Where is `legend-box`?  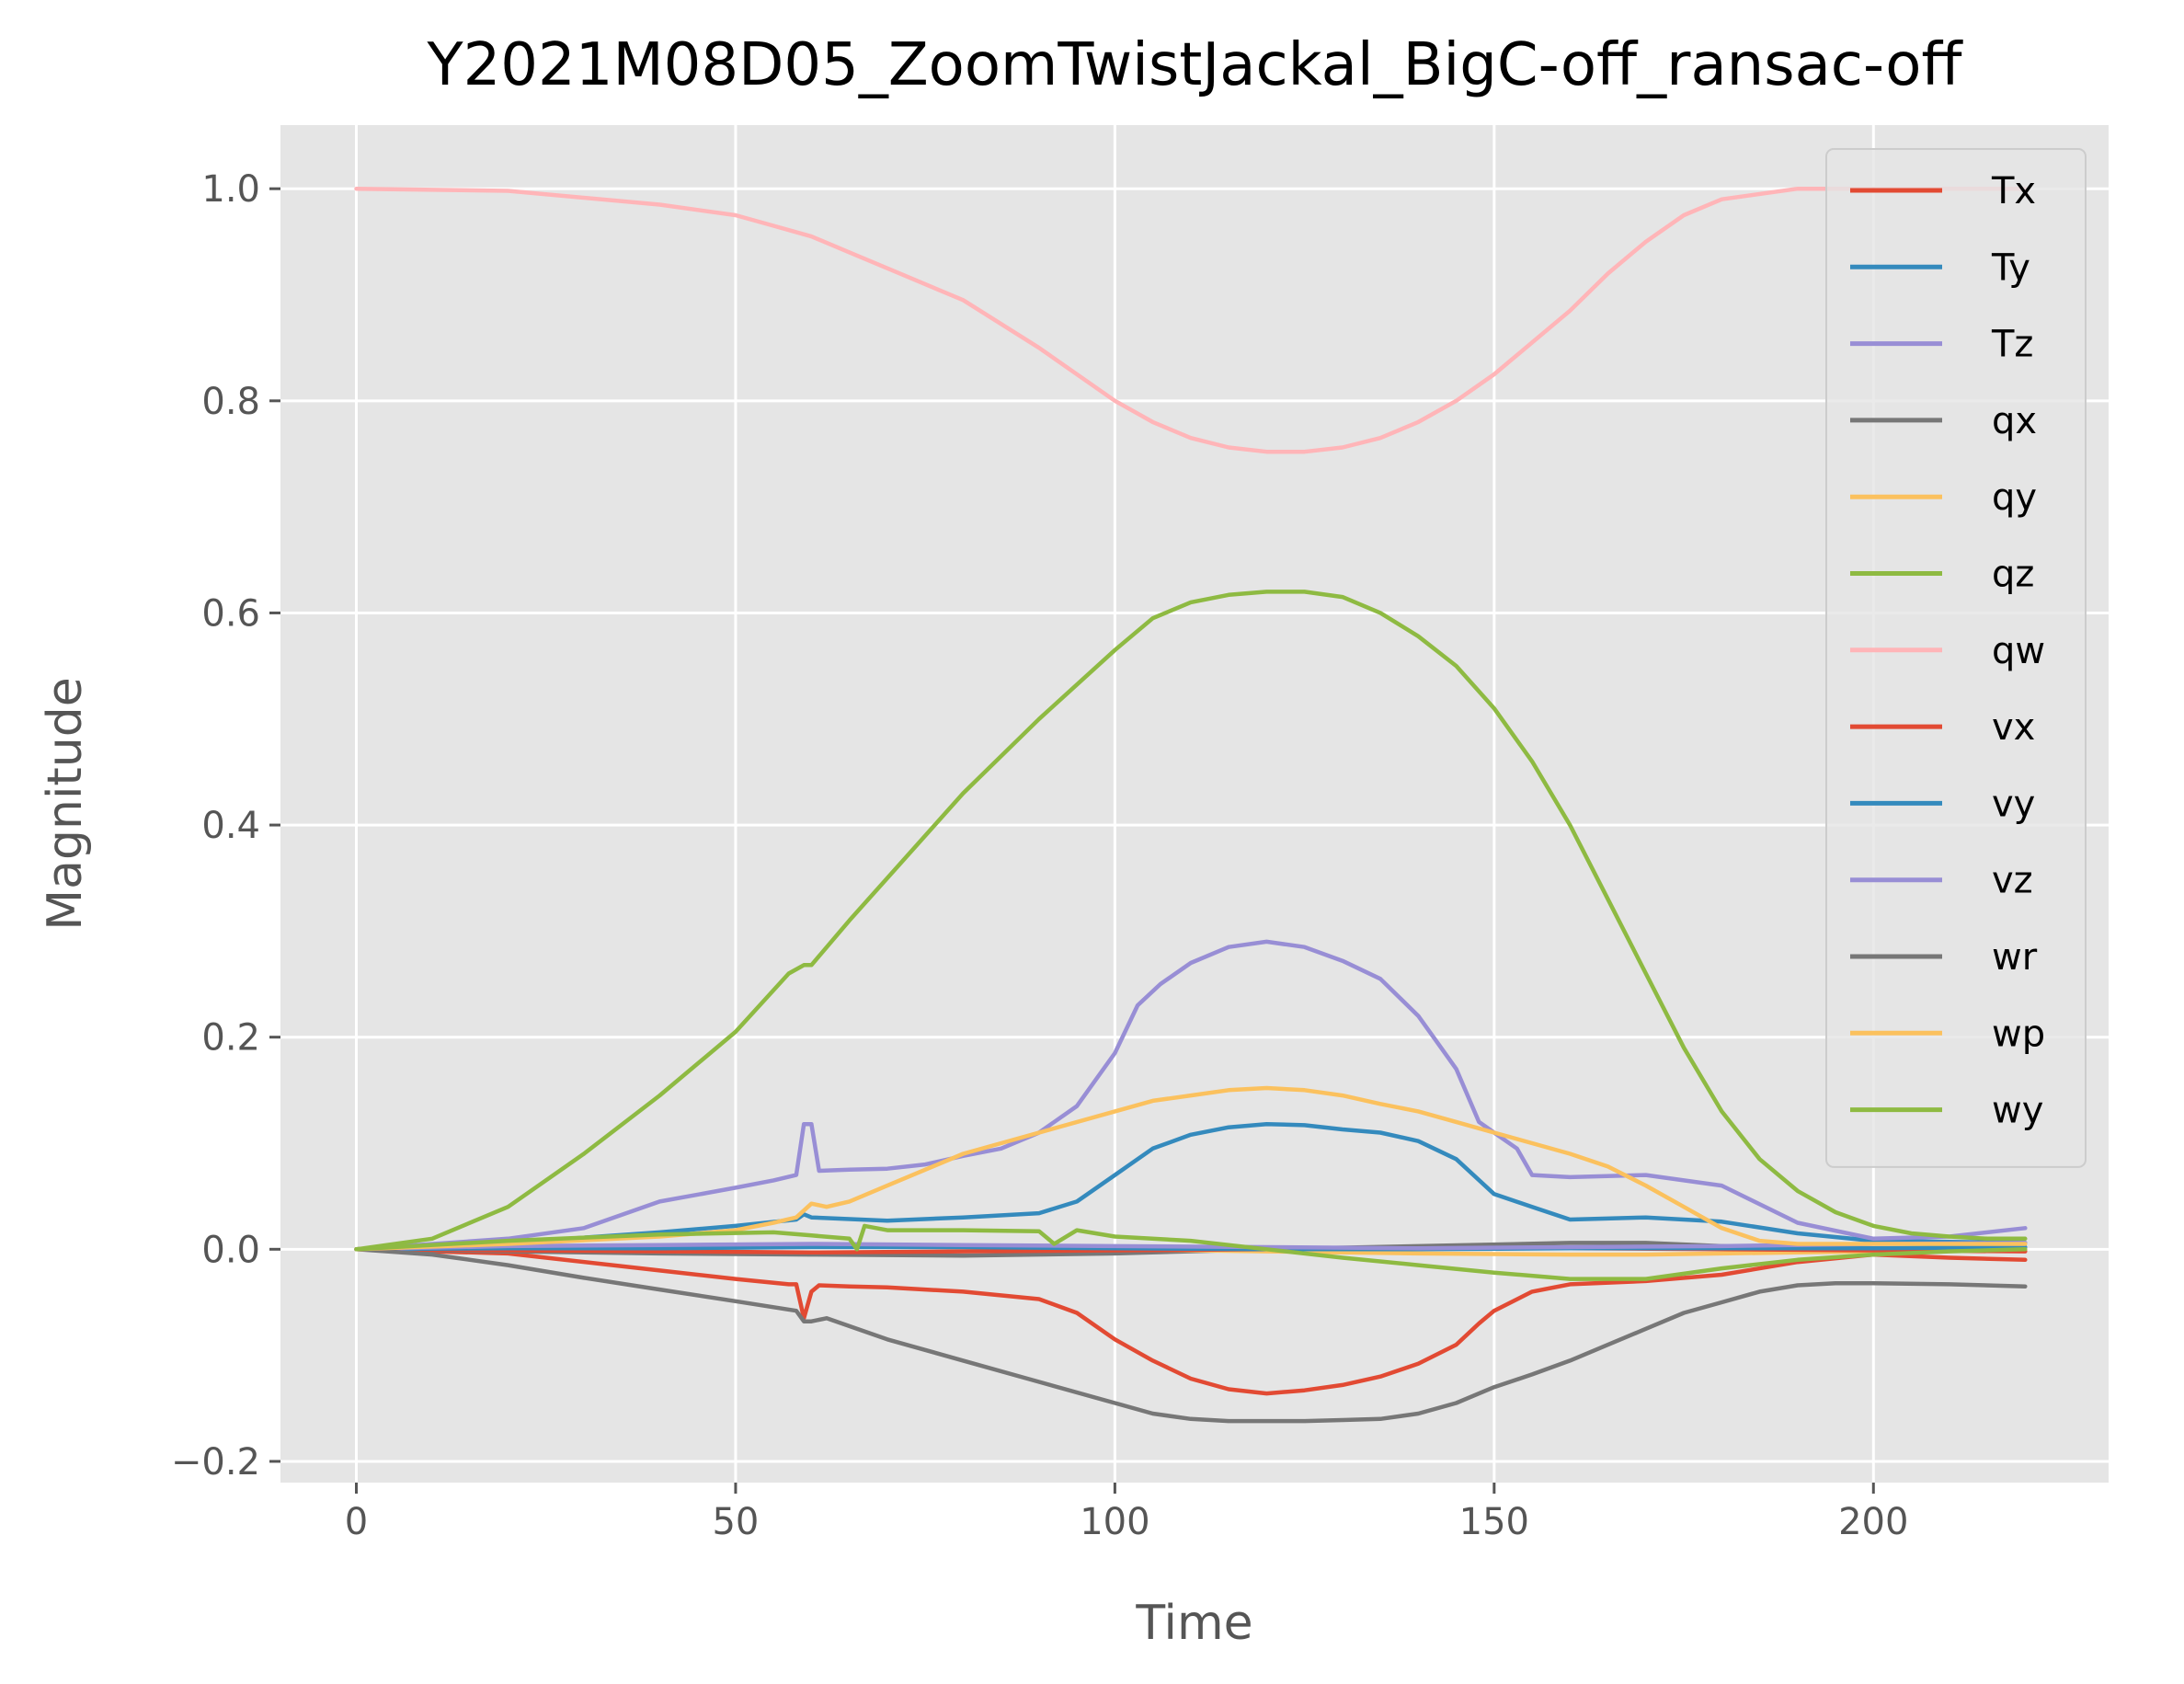
legend-box is located at coordinates (1956, 658).